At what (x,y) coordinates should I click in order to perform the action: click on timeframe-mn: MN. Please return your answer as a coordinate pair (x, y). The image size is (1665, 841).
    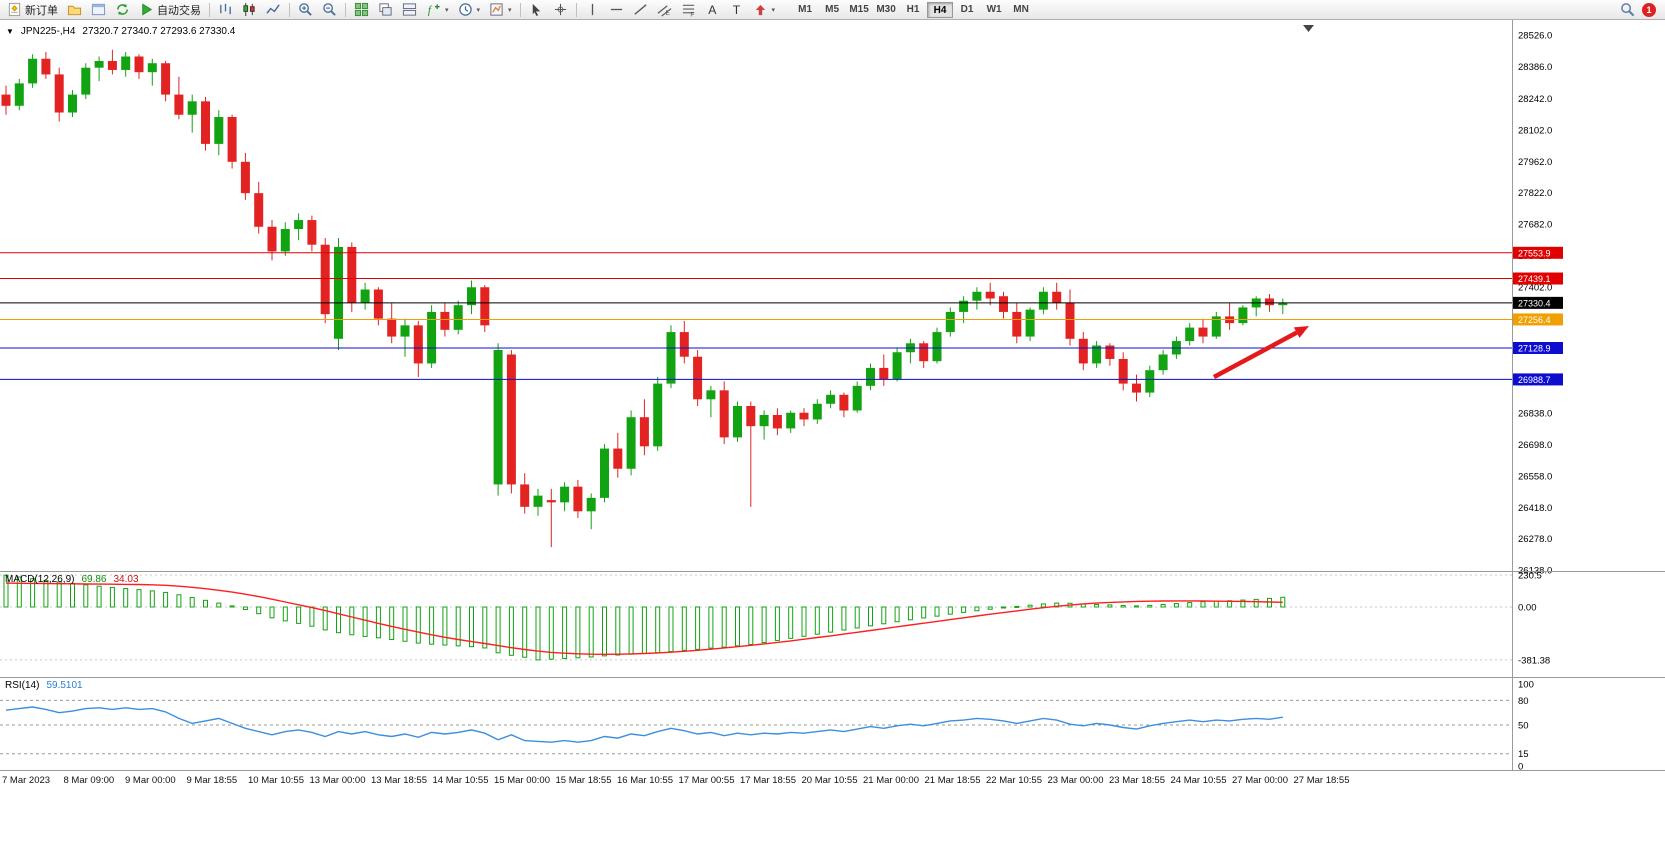
    Looking at the image, I should click on (1021, 9).